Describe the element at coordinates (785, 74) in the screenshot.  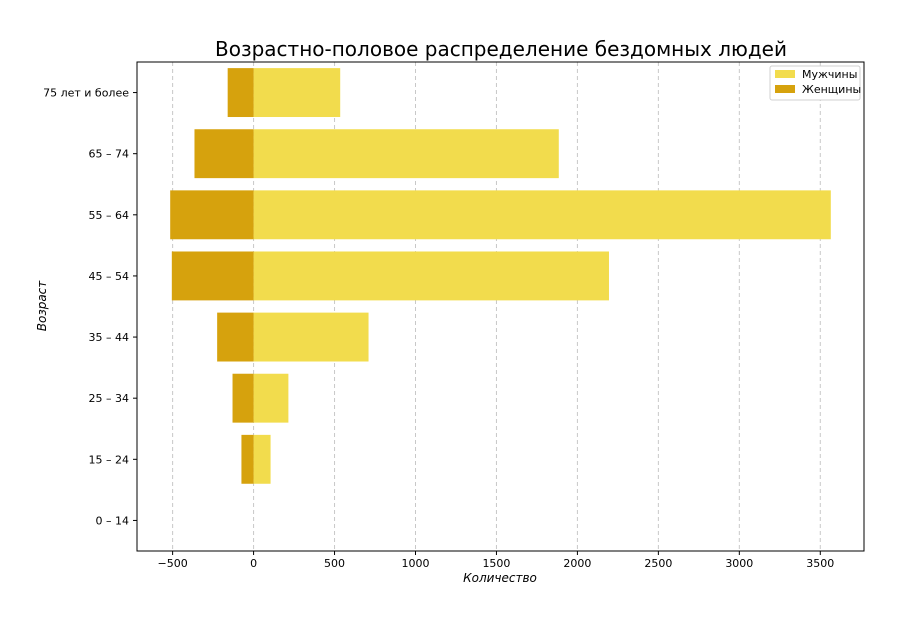
I see `legend-swatch-men` at that location.